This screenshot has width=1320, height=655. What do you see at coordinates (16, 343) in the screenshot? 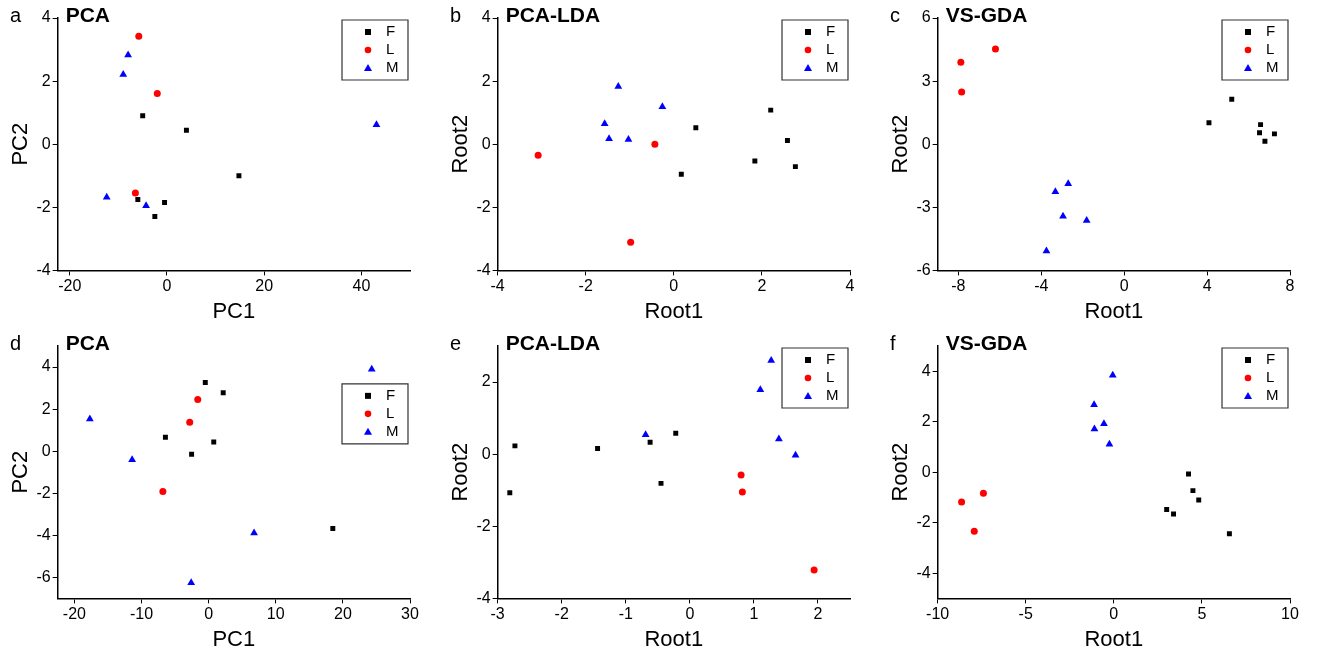
I see `text: d` at bounding box center [16, 343].